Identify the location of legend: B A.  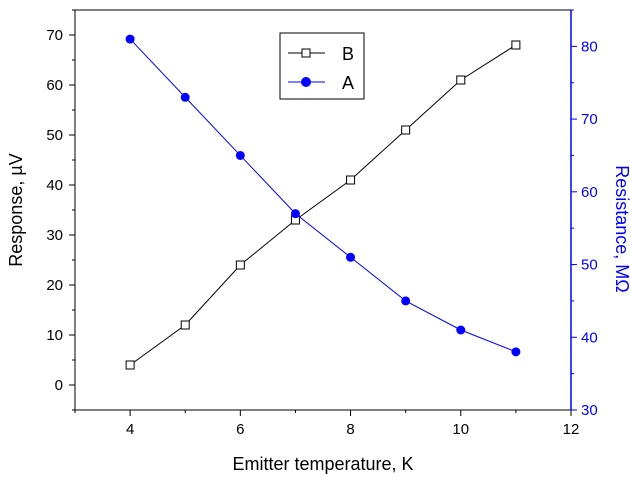
(322, 66).